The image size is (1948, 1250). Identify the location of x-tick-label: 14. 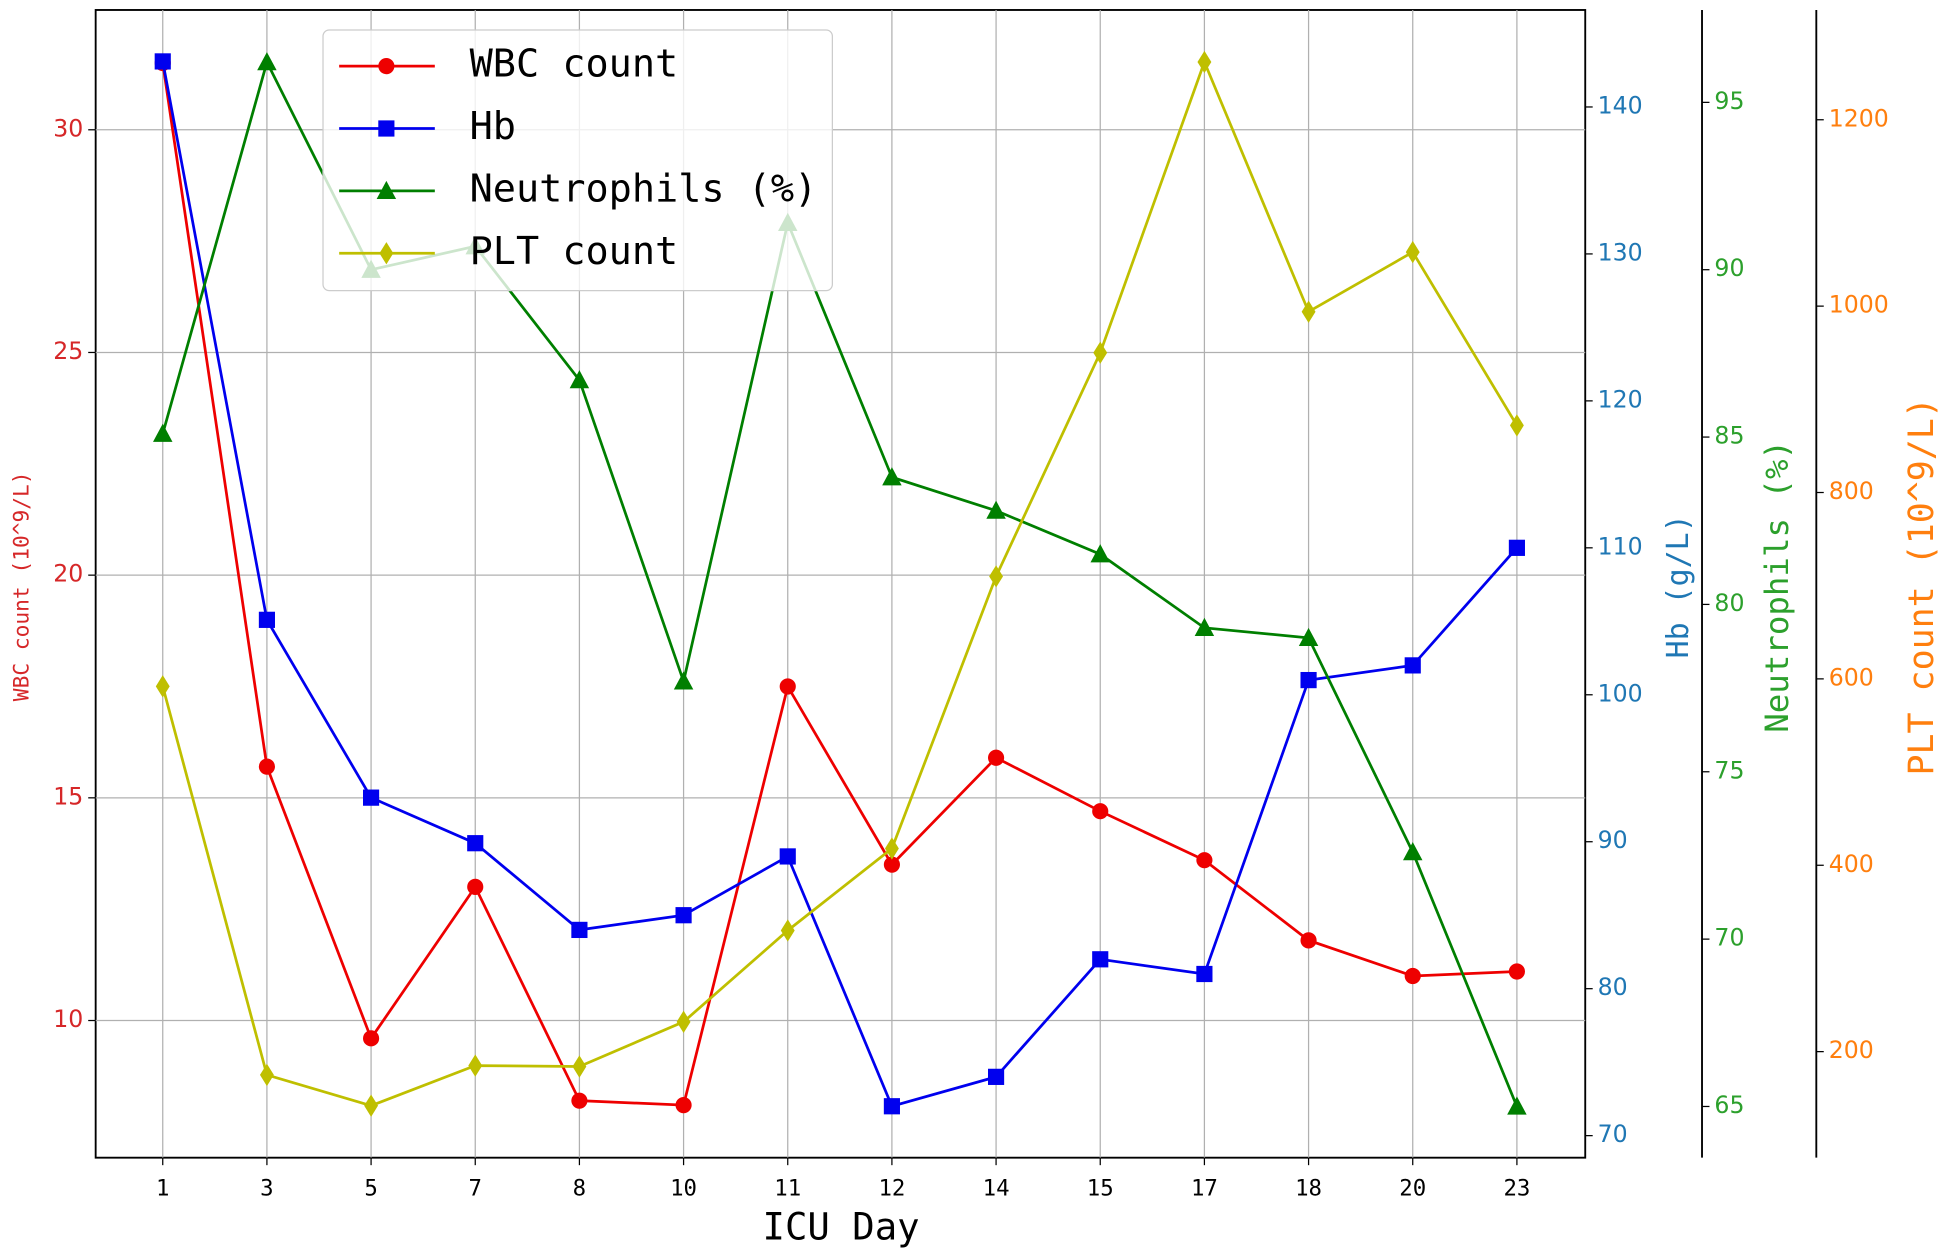
(996, 1188).